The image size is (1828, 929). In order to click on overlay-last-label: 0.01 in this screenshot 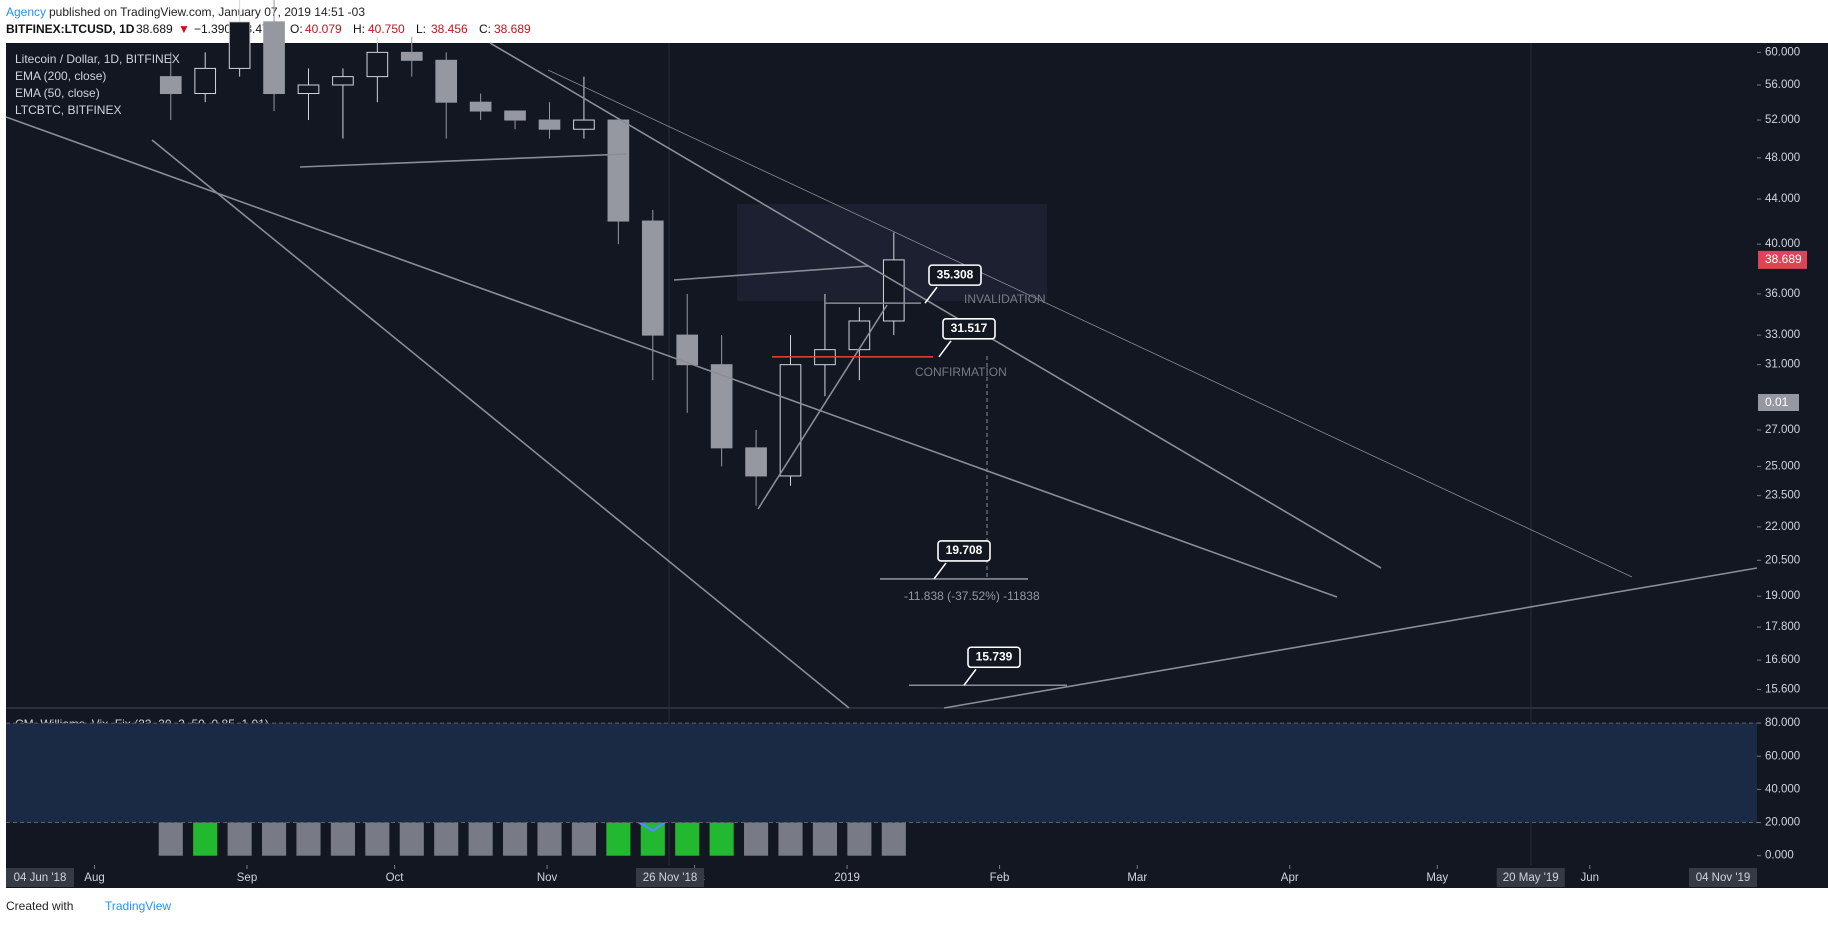, I will do `click(1777, 402)`.